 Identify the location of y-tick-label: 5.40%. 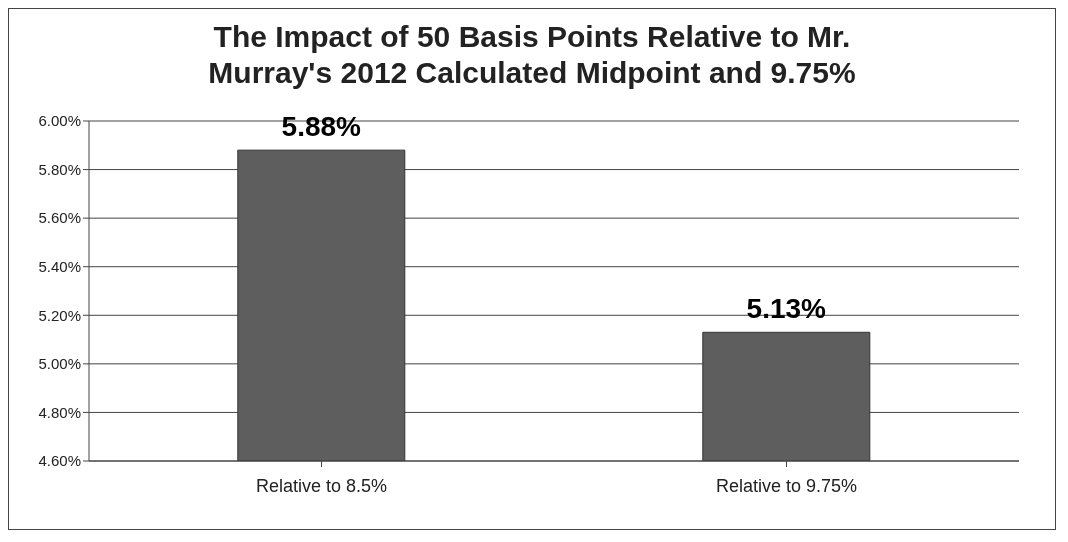
(59, 267).